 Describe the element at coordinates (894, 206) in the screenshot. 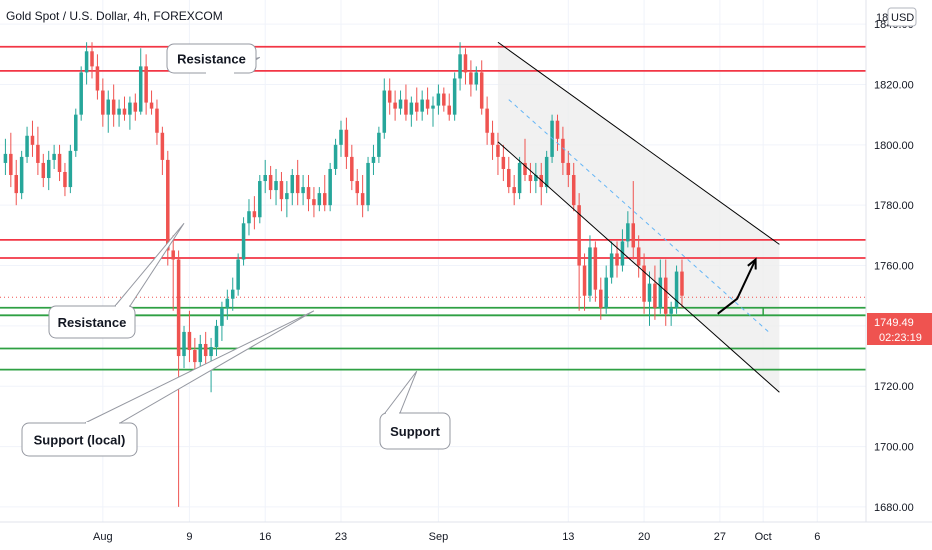

I see `price-tick-label: 1780.00` at that location.